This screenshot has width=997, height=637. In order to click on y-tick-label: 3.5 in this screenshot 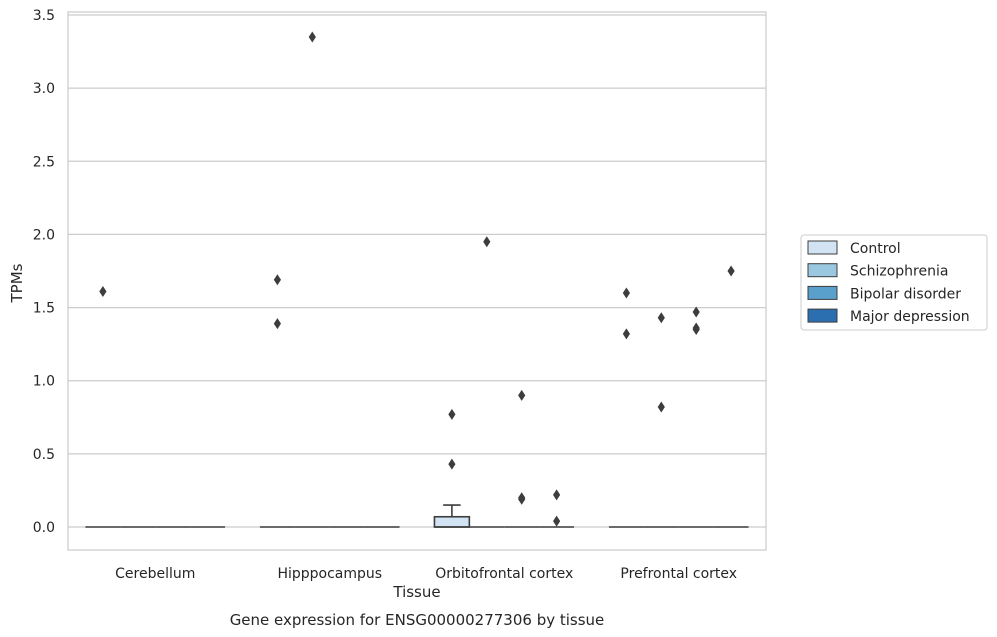, I will do `click(44, 16)`.